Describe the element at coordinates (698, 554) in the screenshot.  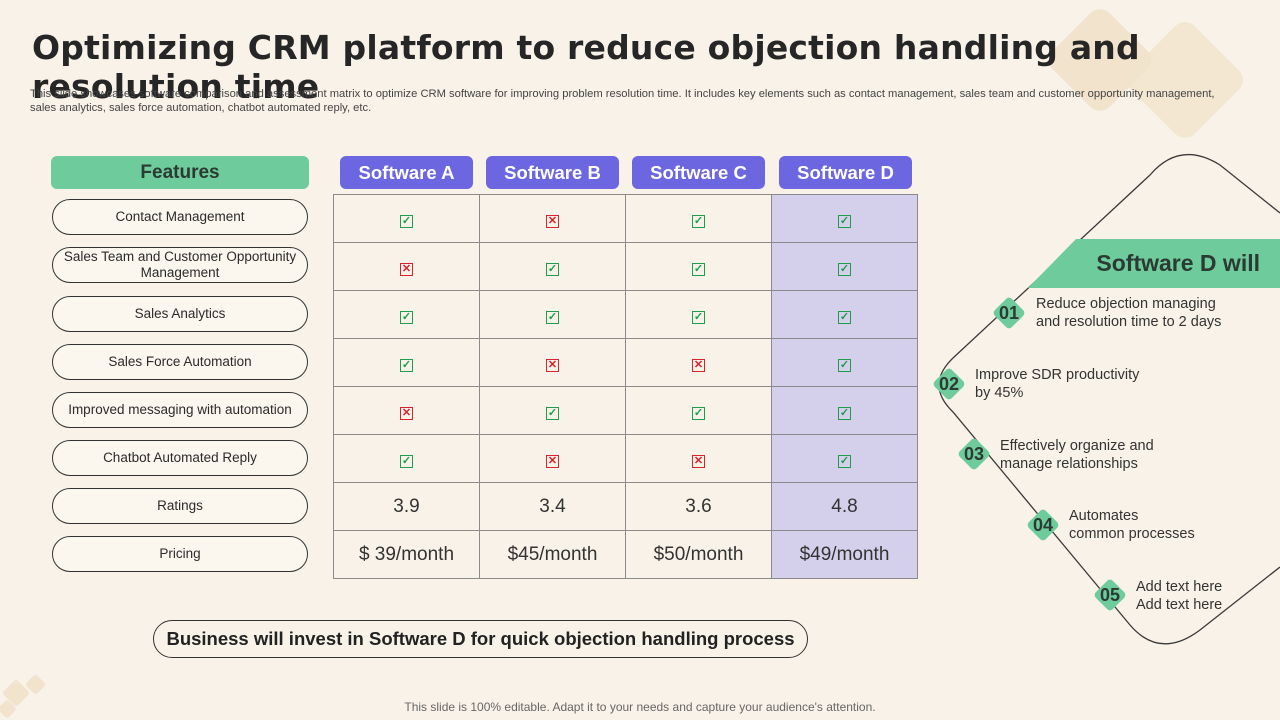
I see `price-cell: $50/month` at that location.